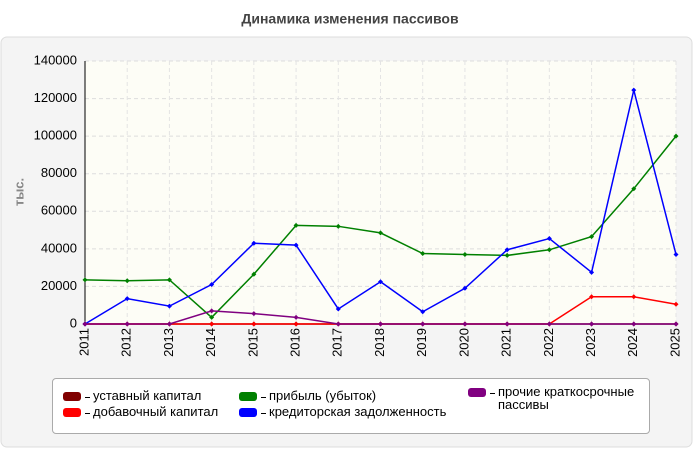  I want to click on x-tick-label: 2012, so click(126, 342).